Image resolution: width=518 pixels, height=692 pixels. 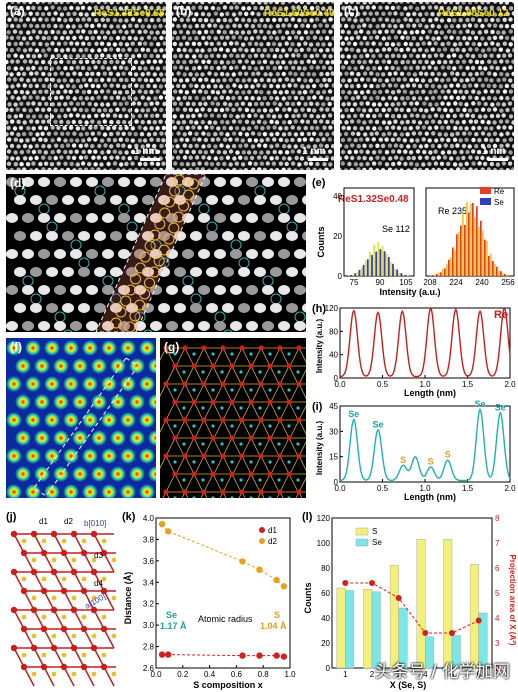 What do you see at coordinates (145, 294) in the screenshot?
I see `band-marker` at bounding box center [145, 294].